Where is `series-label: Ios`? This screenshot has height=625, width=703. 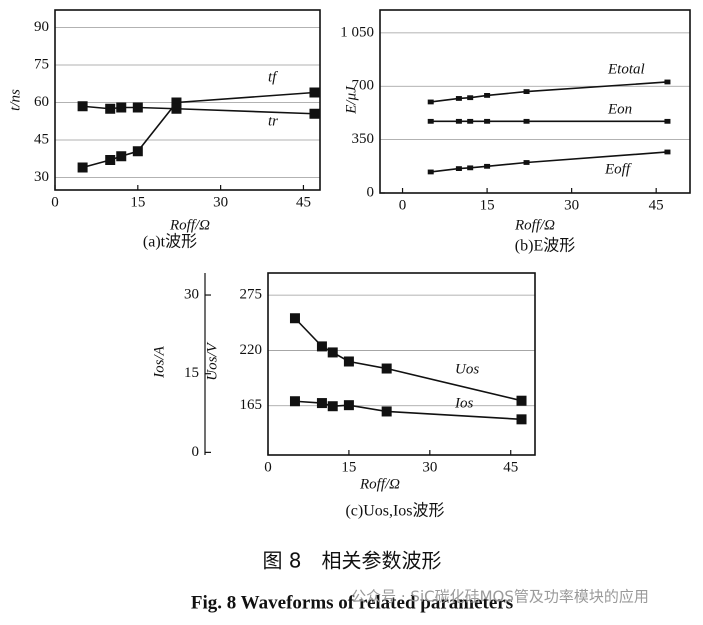
series-label: Ios is located at coordinates (463, 403).